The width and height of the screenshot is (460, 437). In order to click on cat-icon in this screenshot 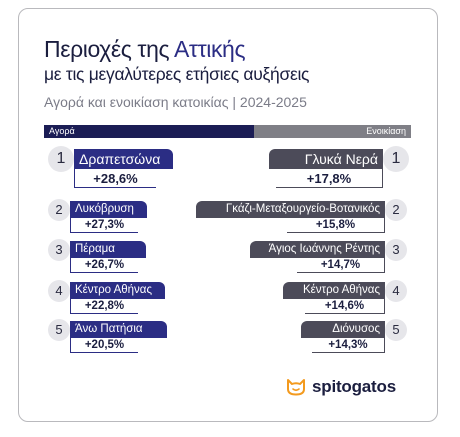, I will do `click(296, 387)`.